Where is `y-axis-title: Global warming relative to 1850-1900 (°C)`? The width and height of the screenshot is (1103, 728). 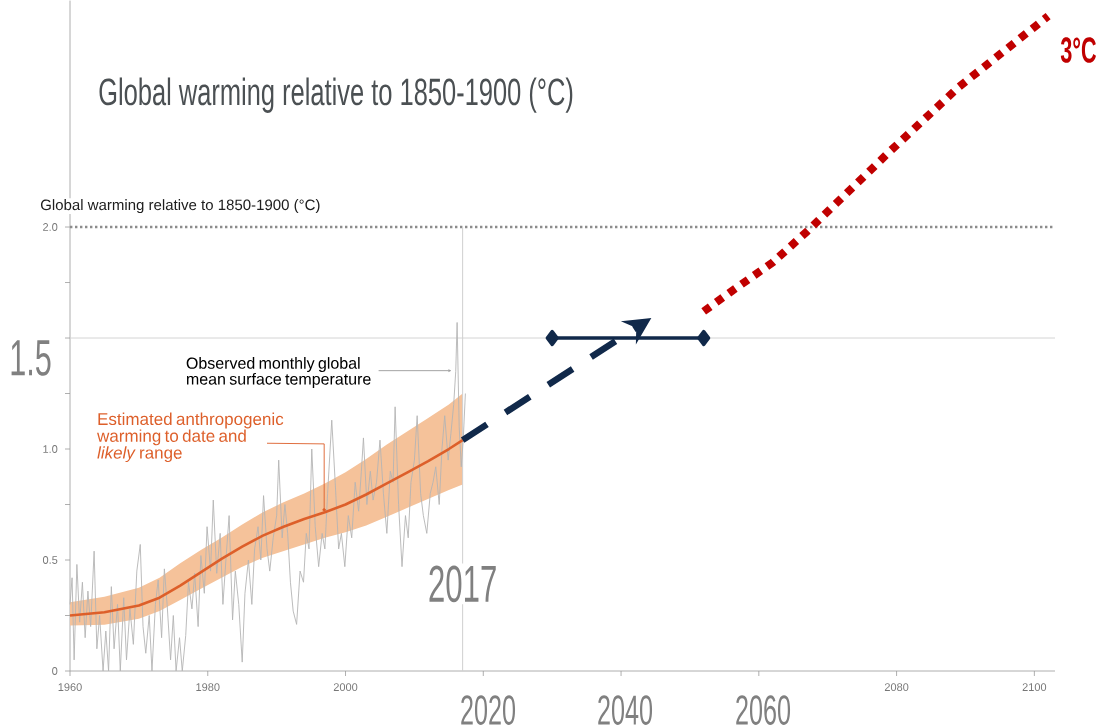 y-axis-title: Global warming relative to 1850-1900 (°C) is located at coordinates (180, 206).